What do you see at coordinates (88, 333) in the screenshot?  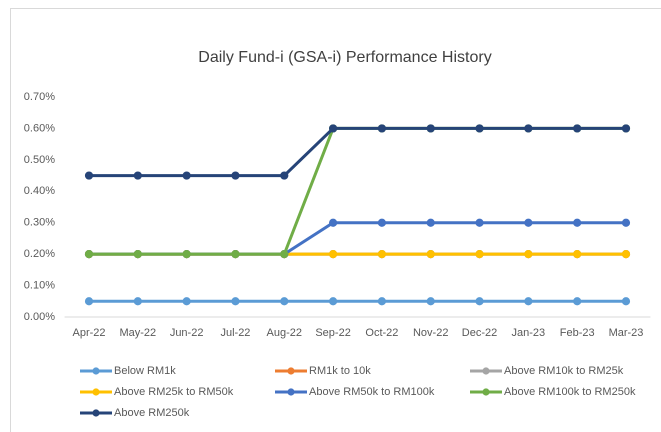 I see `x-tick-label: Apr-22` at bounding box center [88, 333].